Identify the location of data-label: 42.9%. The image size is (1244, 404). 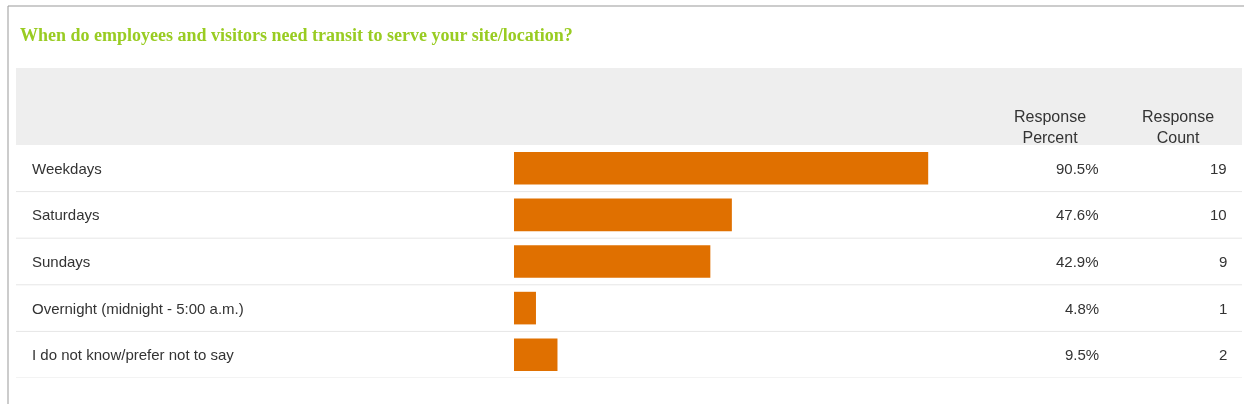
(1077, 261).